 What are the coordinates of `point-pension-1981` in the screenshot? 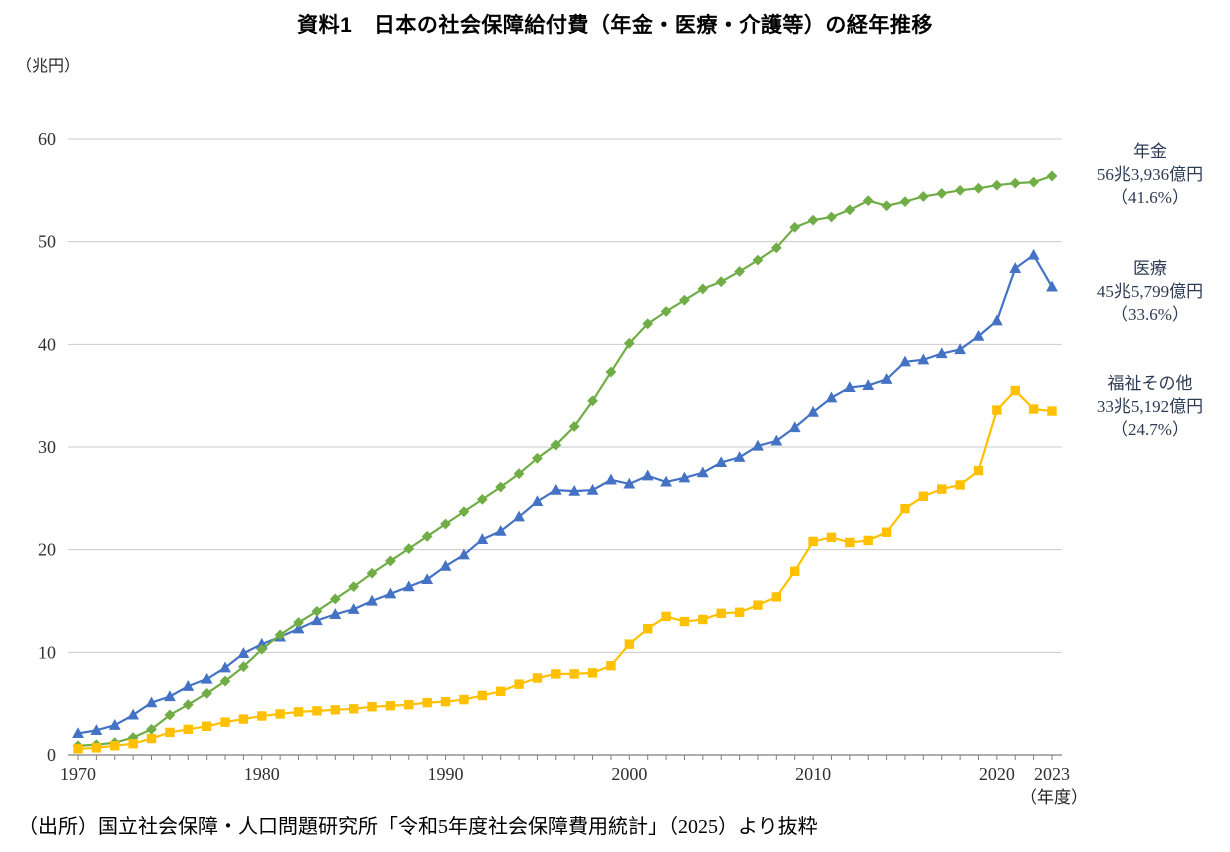 It's located at (280, 635).